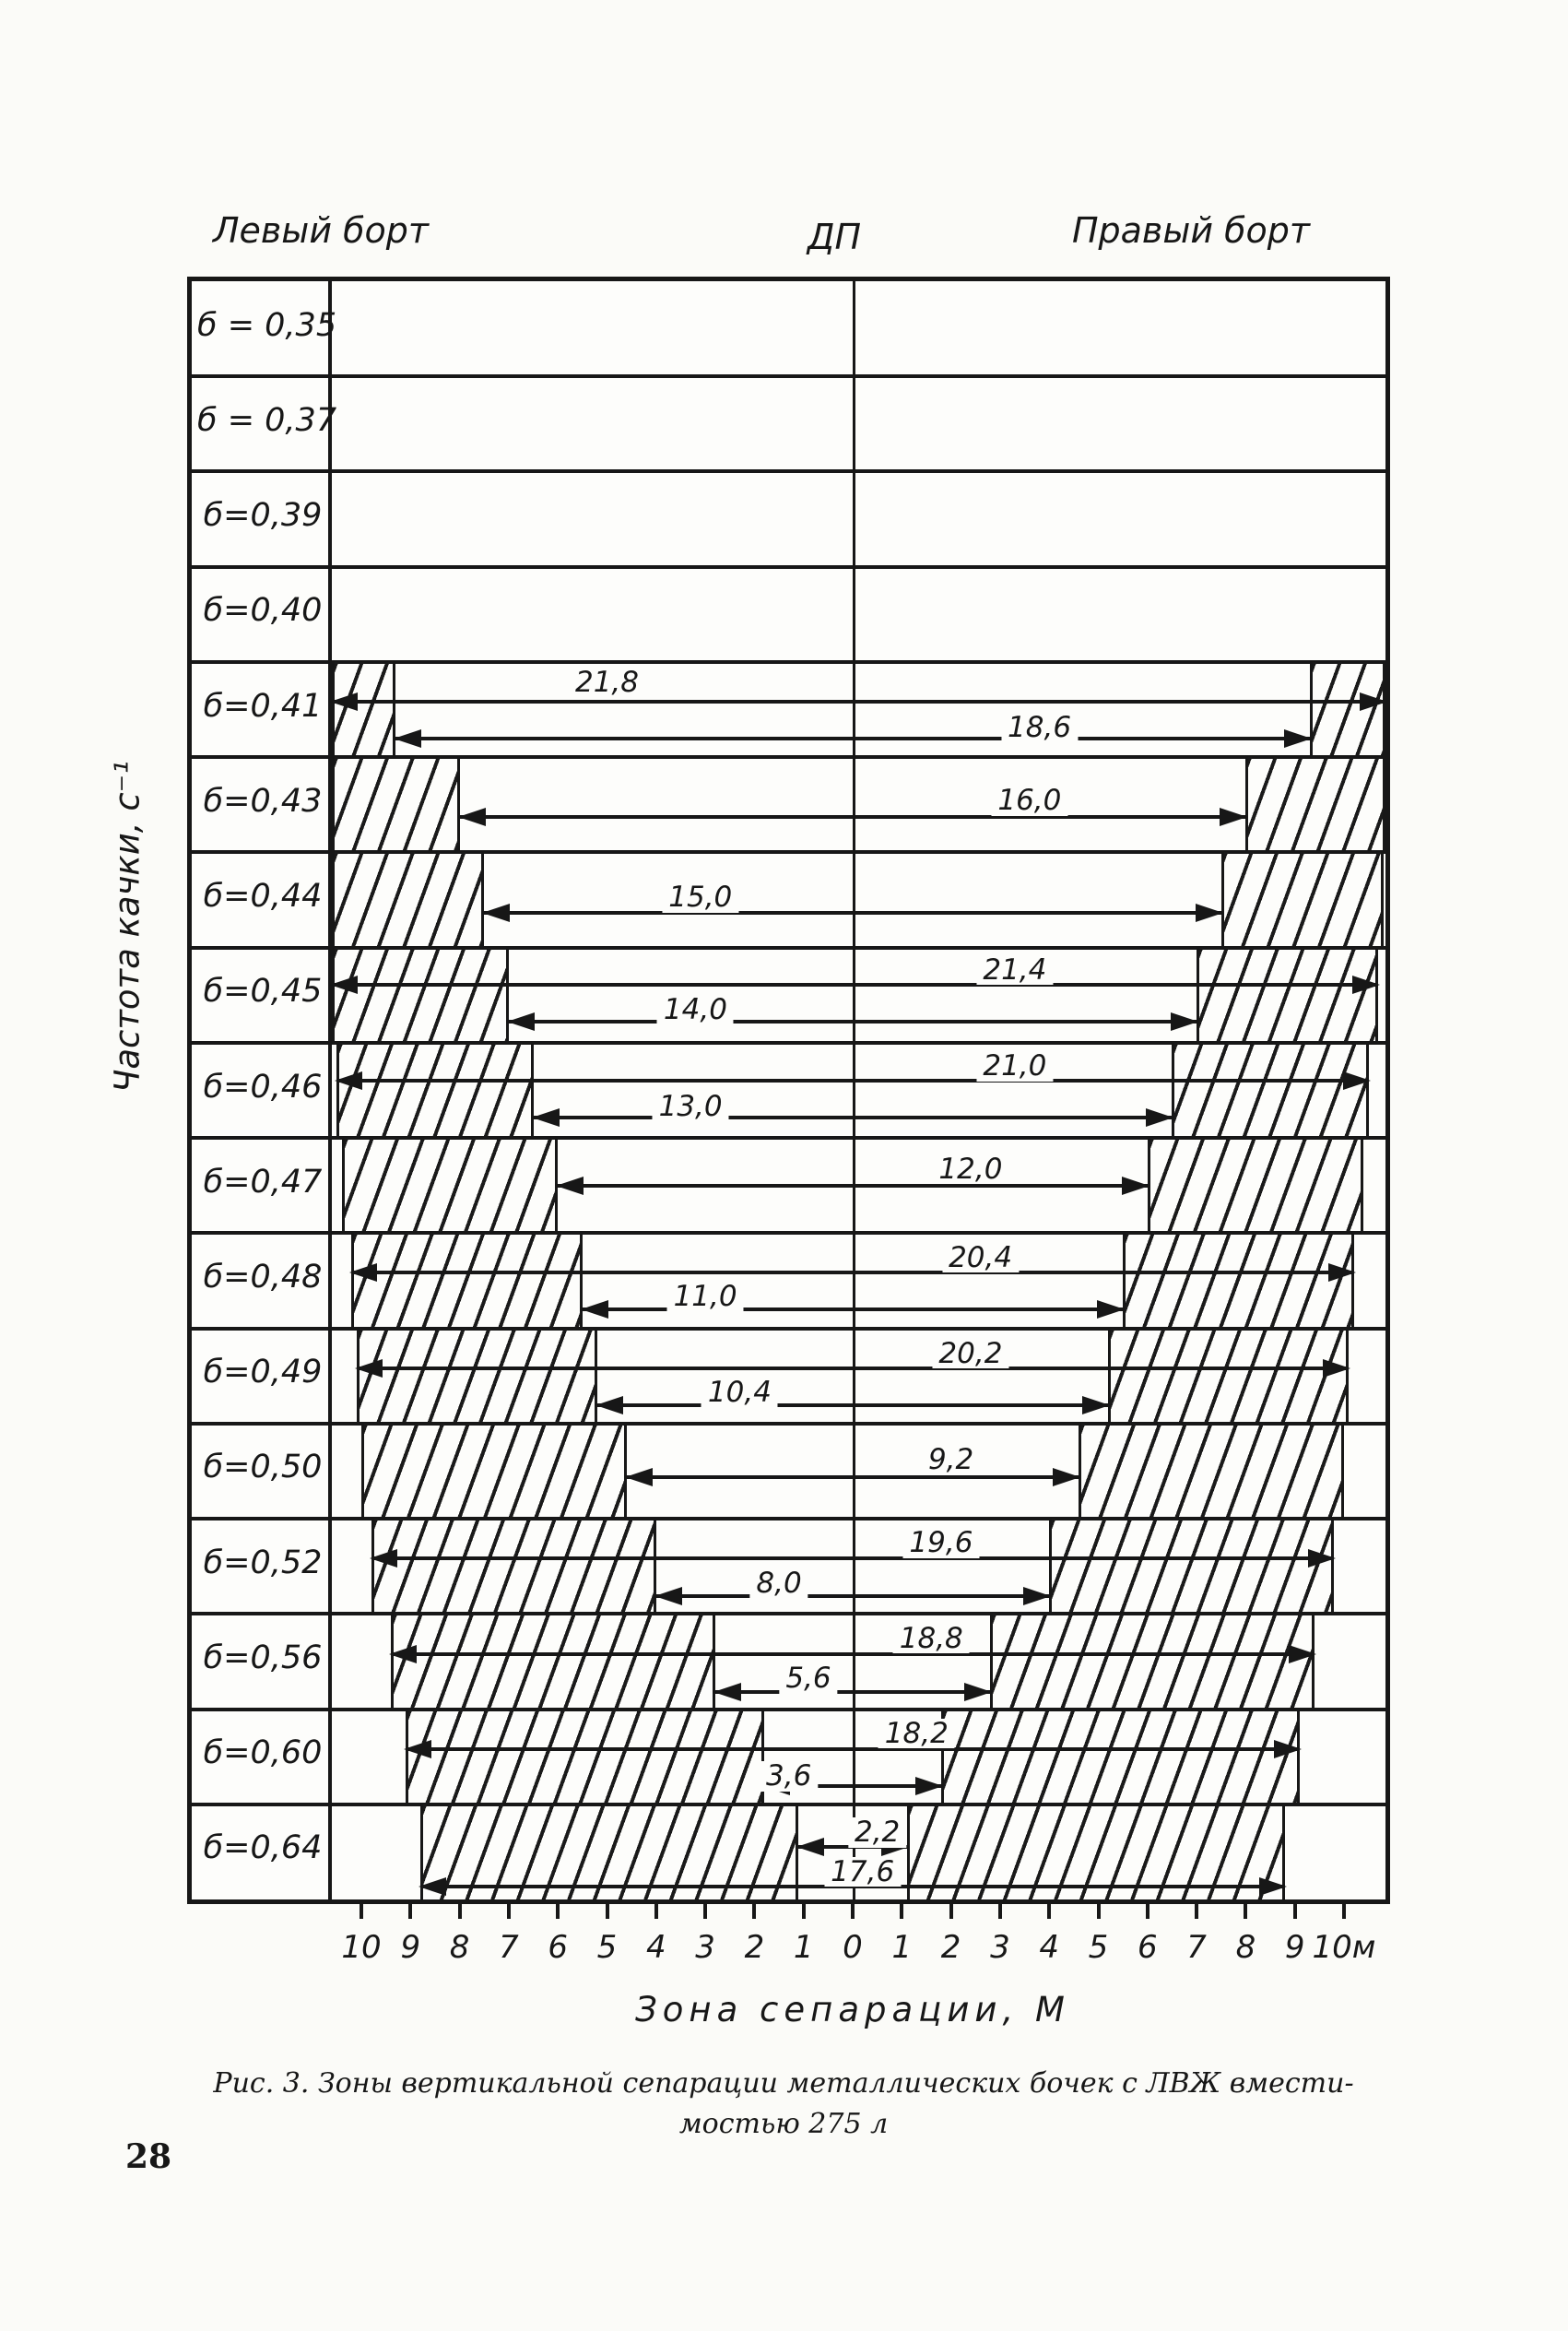 This screenshot has height=2331, width=1568. What do you see at coordinates (852, 2010) in the screenshot?
I see `x-axis-title: Зона сепарации, М` at bounding box center [852, 2010].